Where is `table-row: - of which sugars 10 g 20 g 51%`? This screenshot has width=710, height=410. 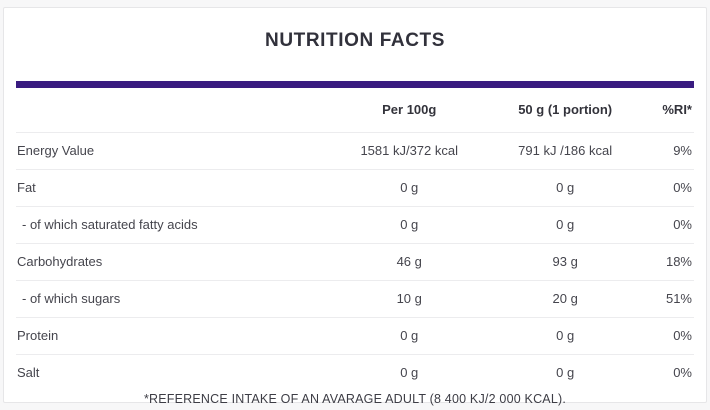 table-row: - of which sugars 10 g 20 g 51% is located at coordinates (355, 299).